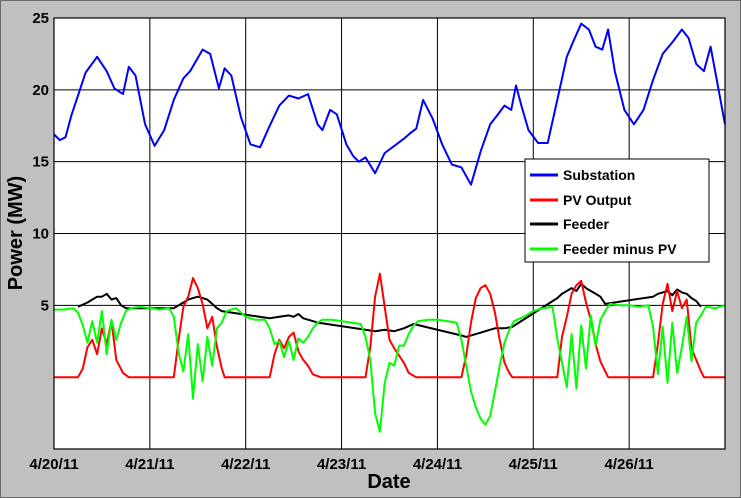  What do you see at coordinates (437, 464) in the screenshot?
I see `x-tick-label: 4/24/11` at bounding box center [437, 464].